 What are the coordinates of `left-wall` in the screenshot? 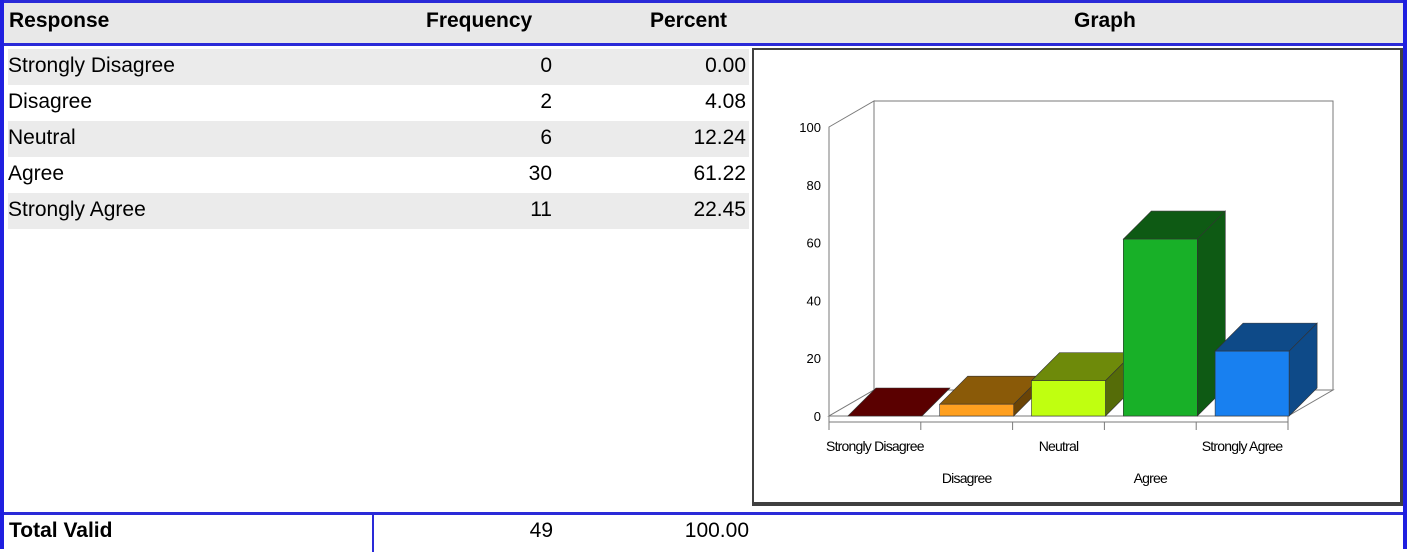 It's located at (851, 258).